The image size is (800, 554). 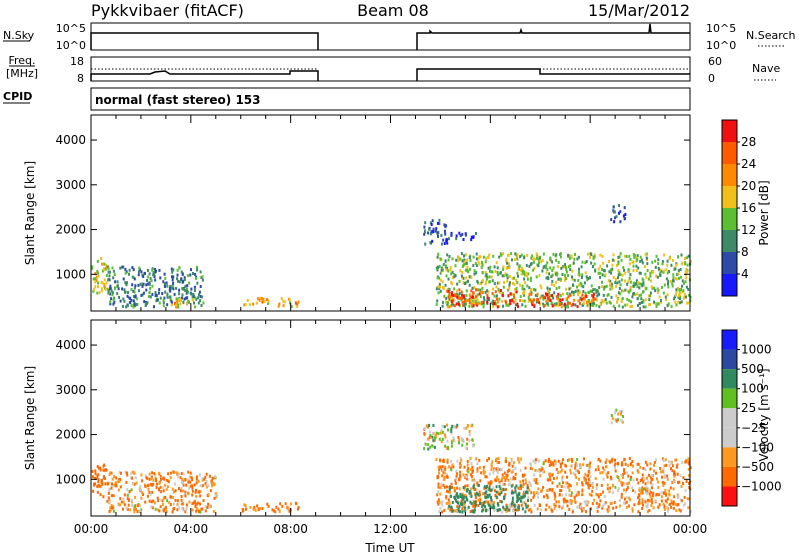 What do you see at coordinates (771, 35) in the screenshot?
I see `nsearch-label: N.Search` at bounding box center [771, 35].